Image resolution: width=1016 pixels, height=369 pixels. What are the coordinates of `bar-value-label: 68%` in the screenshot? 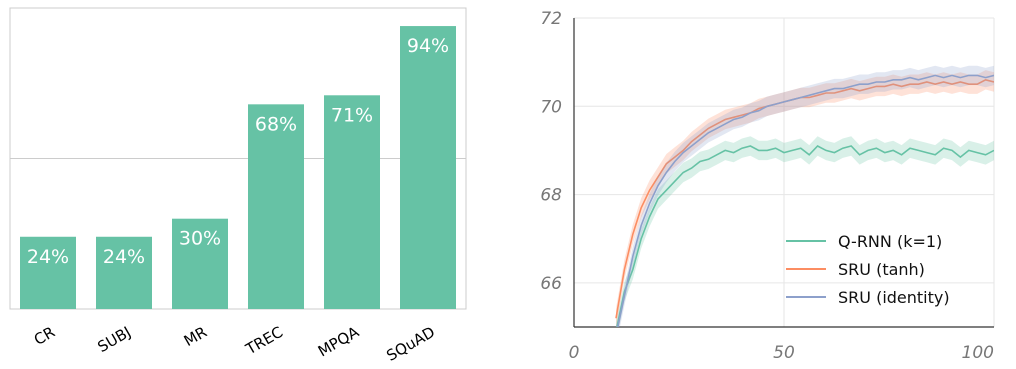 It's located at (276, 124).